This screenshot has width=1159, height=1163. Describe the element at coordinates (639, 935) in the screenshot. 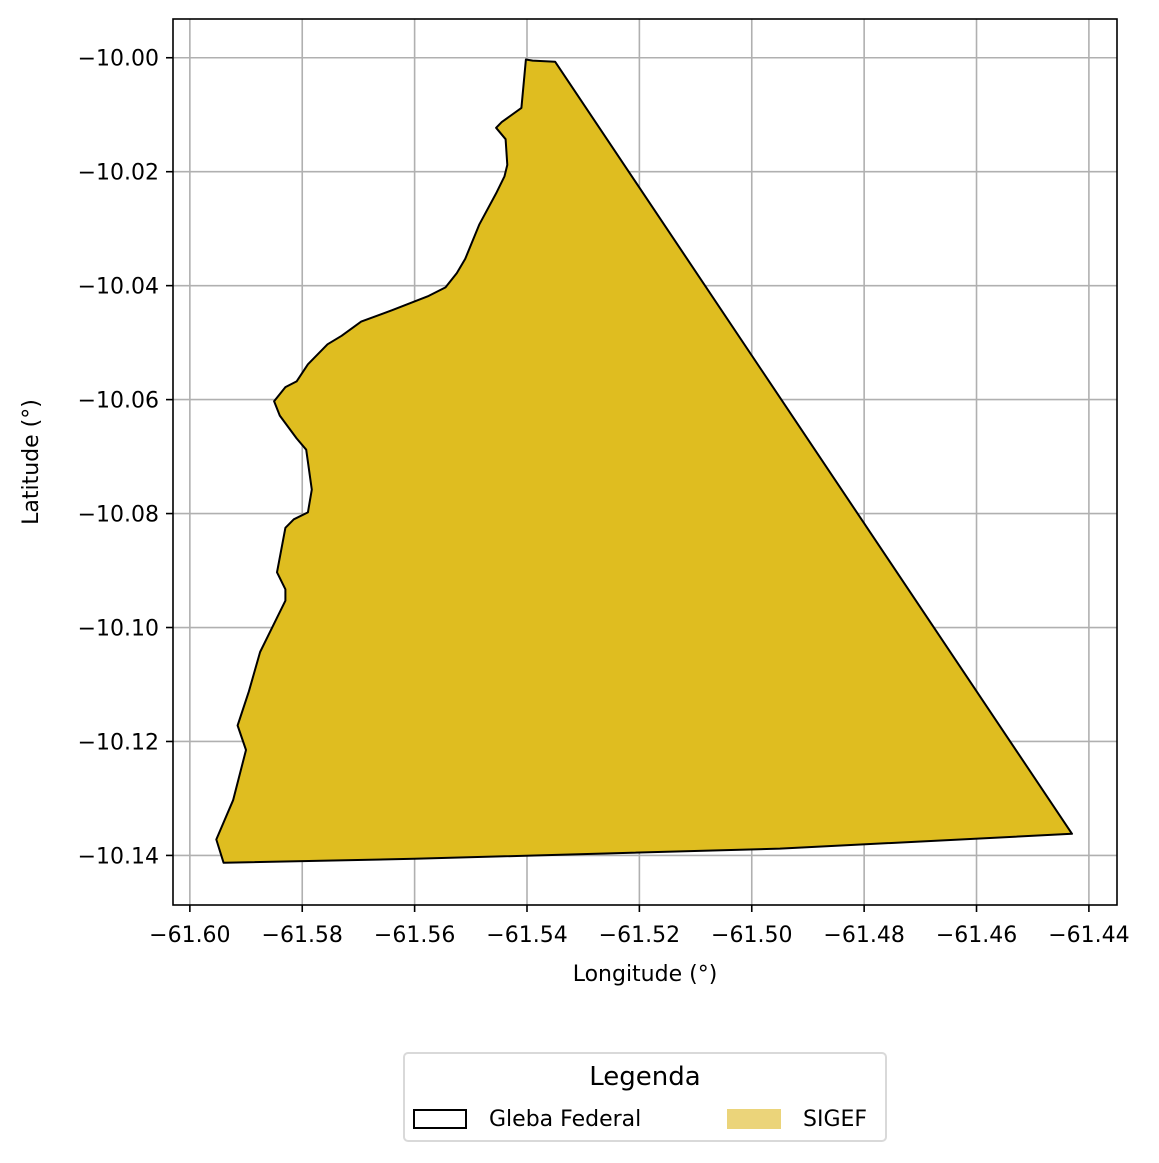

I see `x-tick-label: −61.52` at that location.